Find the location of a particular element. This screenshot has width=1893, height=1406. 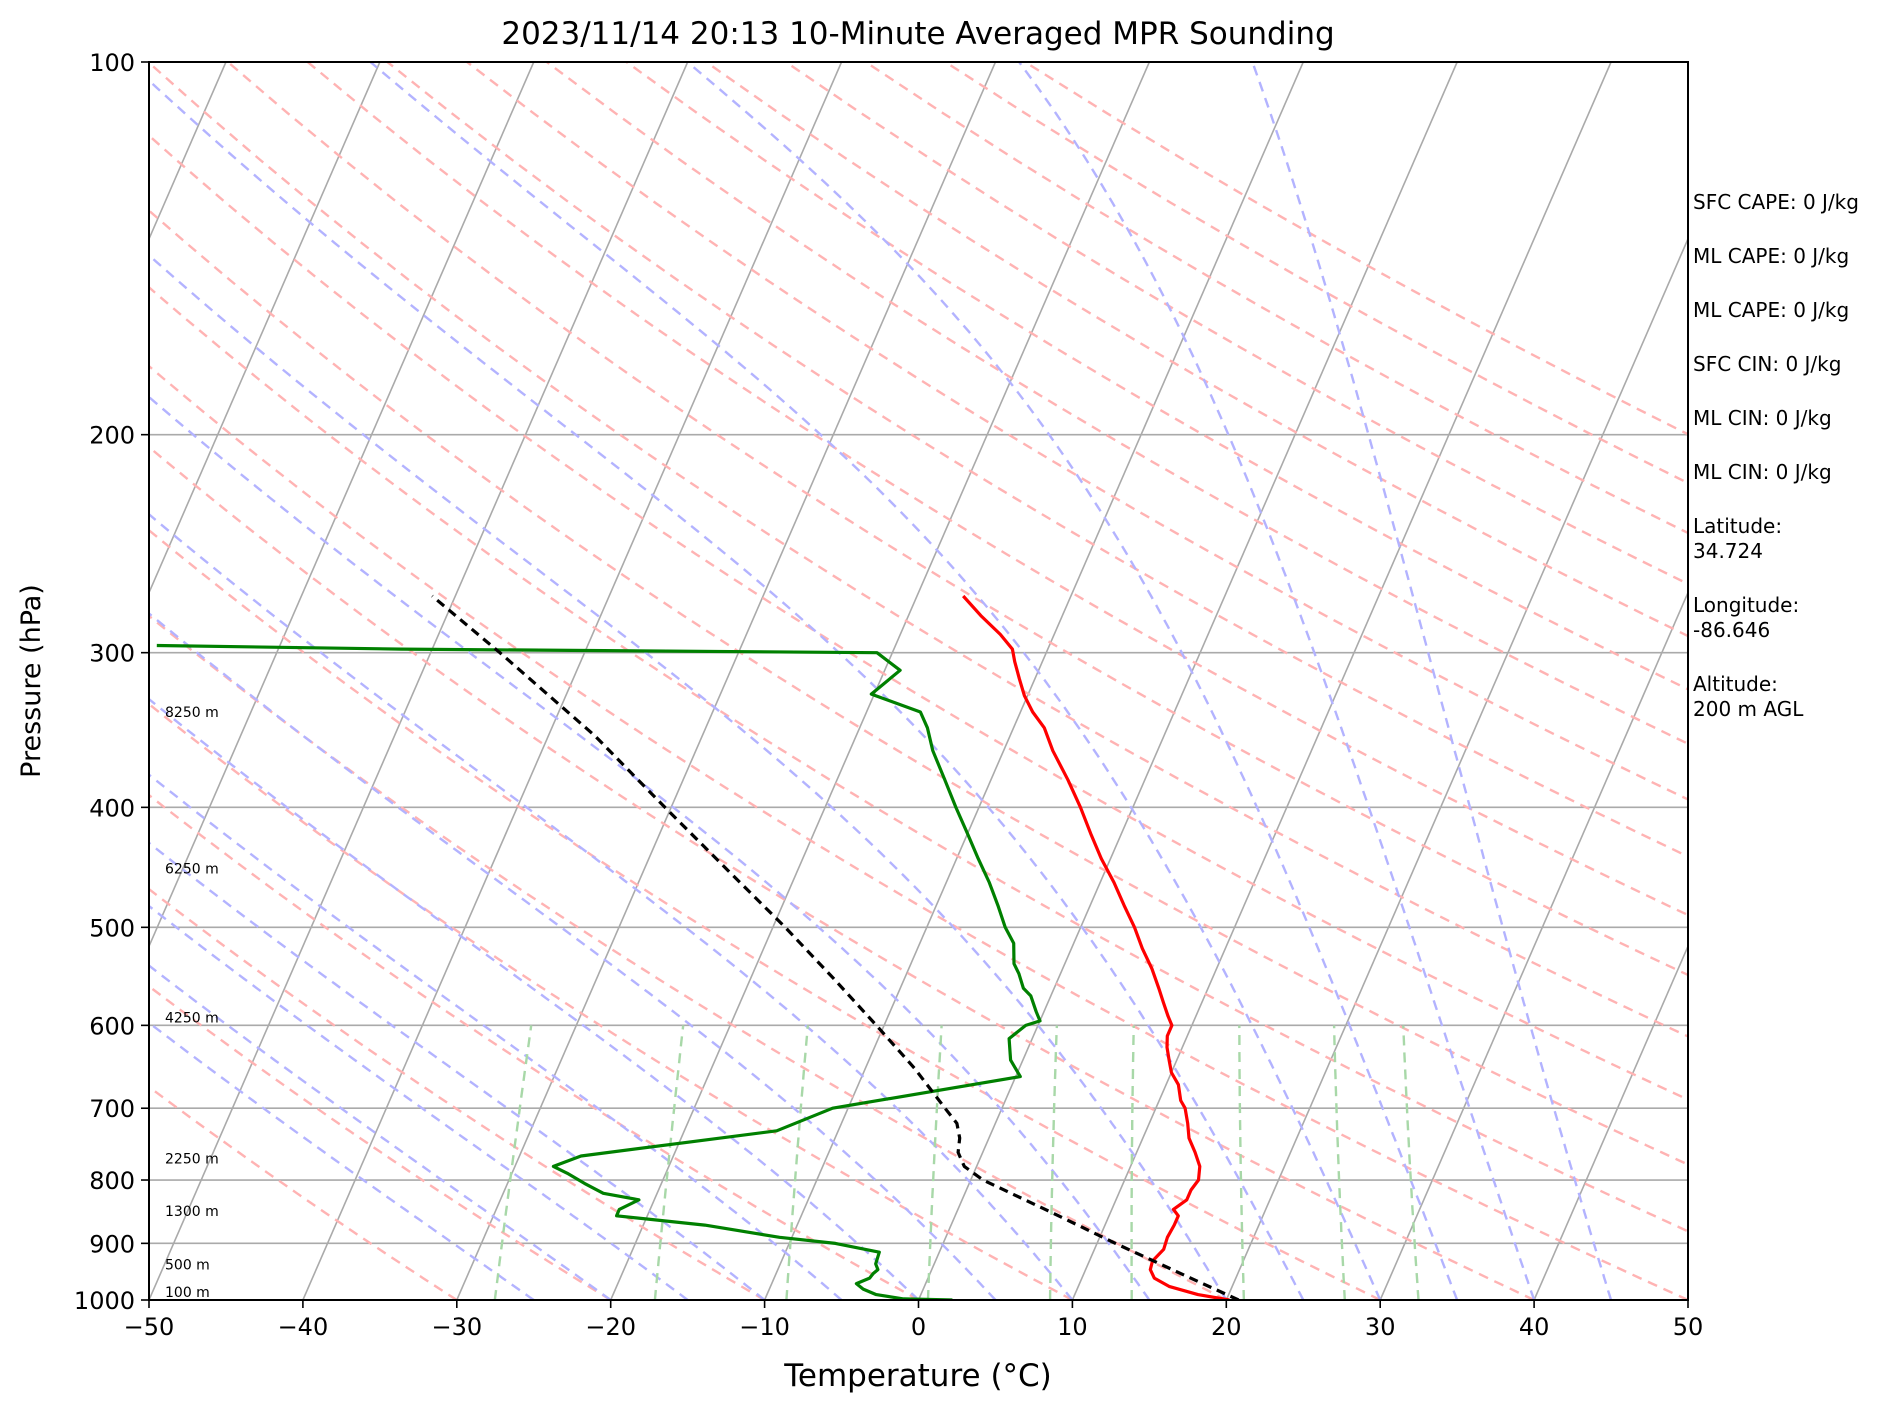

x-tick-label: −30 is located at coordinates (456, 1327).